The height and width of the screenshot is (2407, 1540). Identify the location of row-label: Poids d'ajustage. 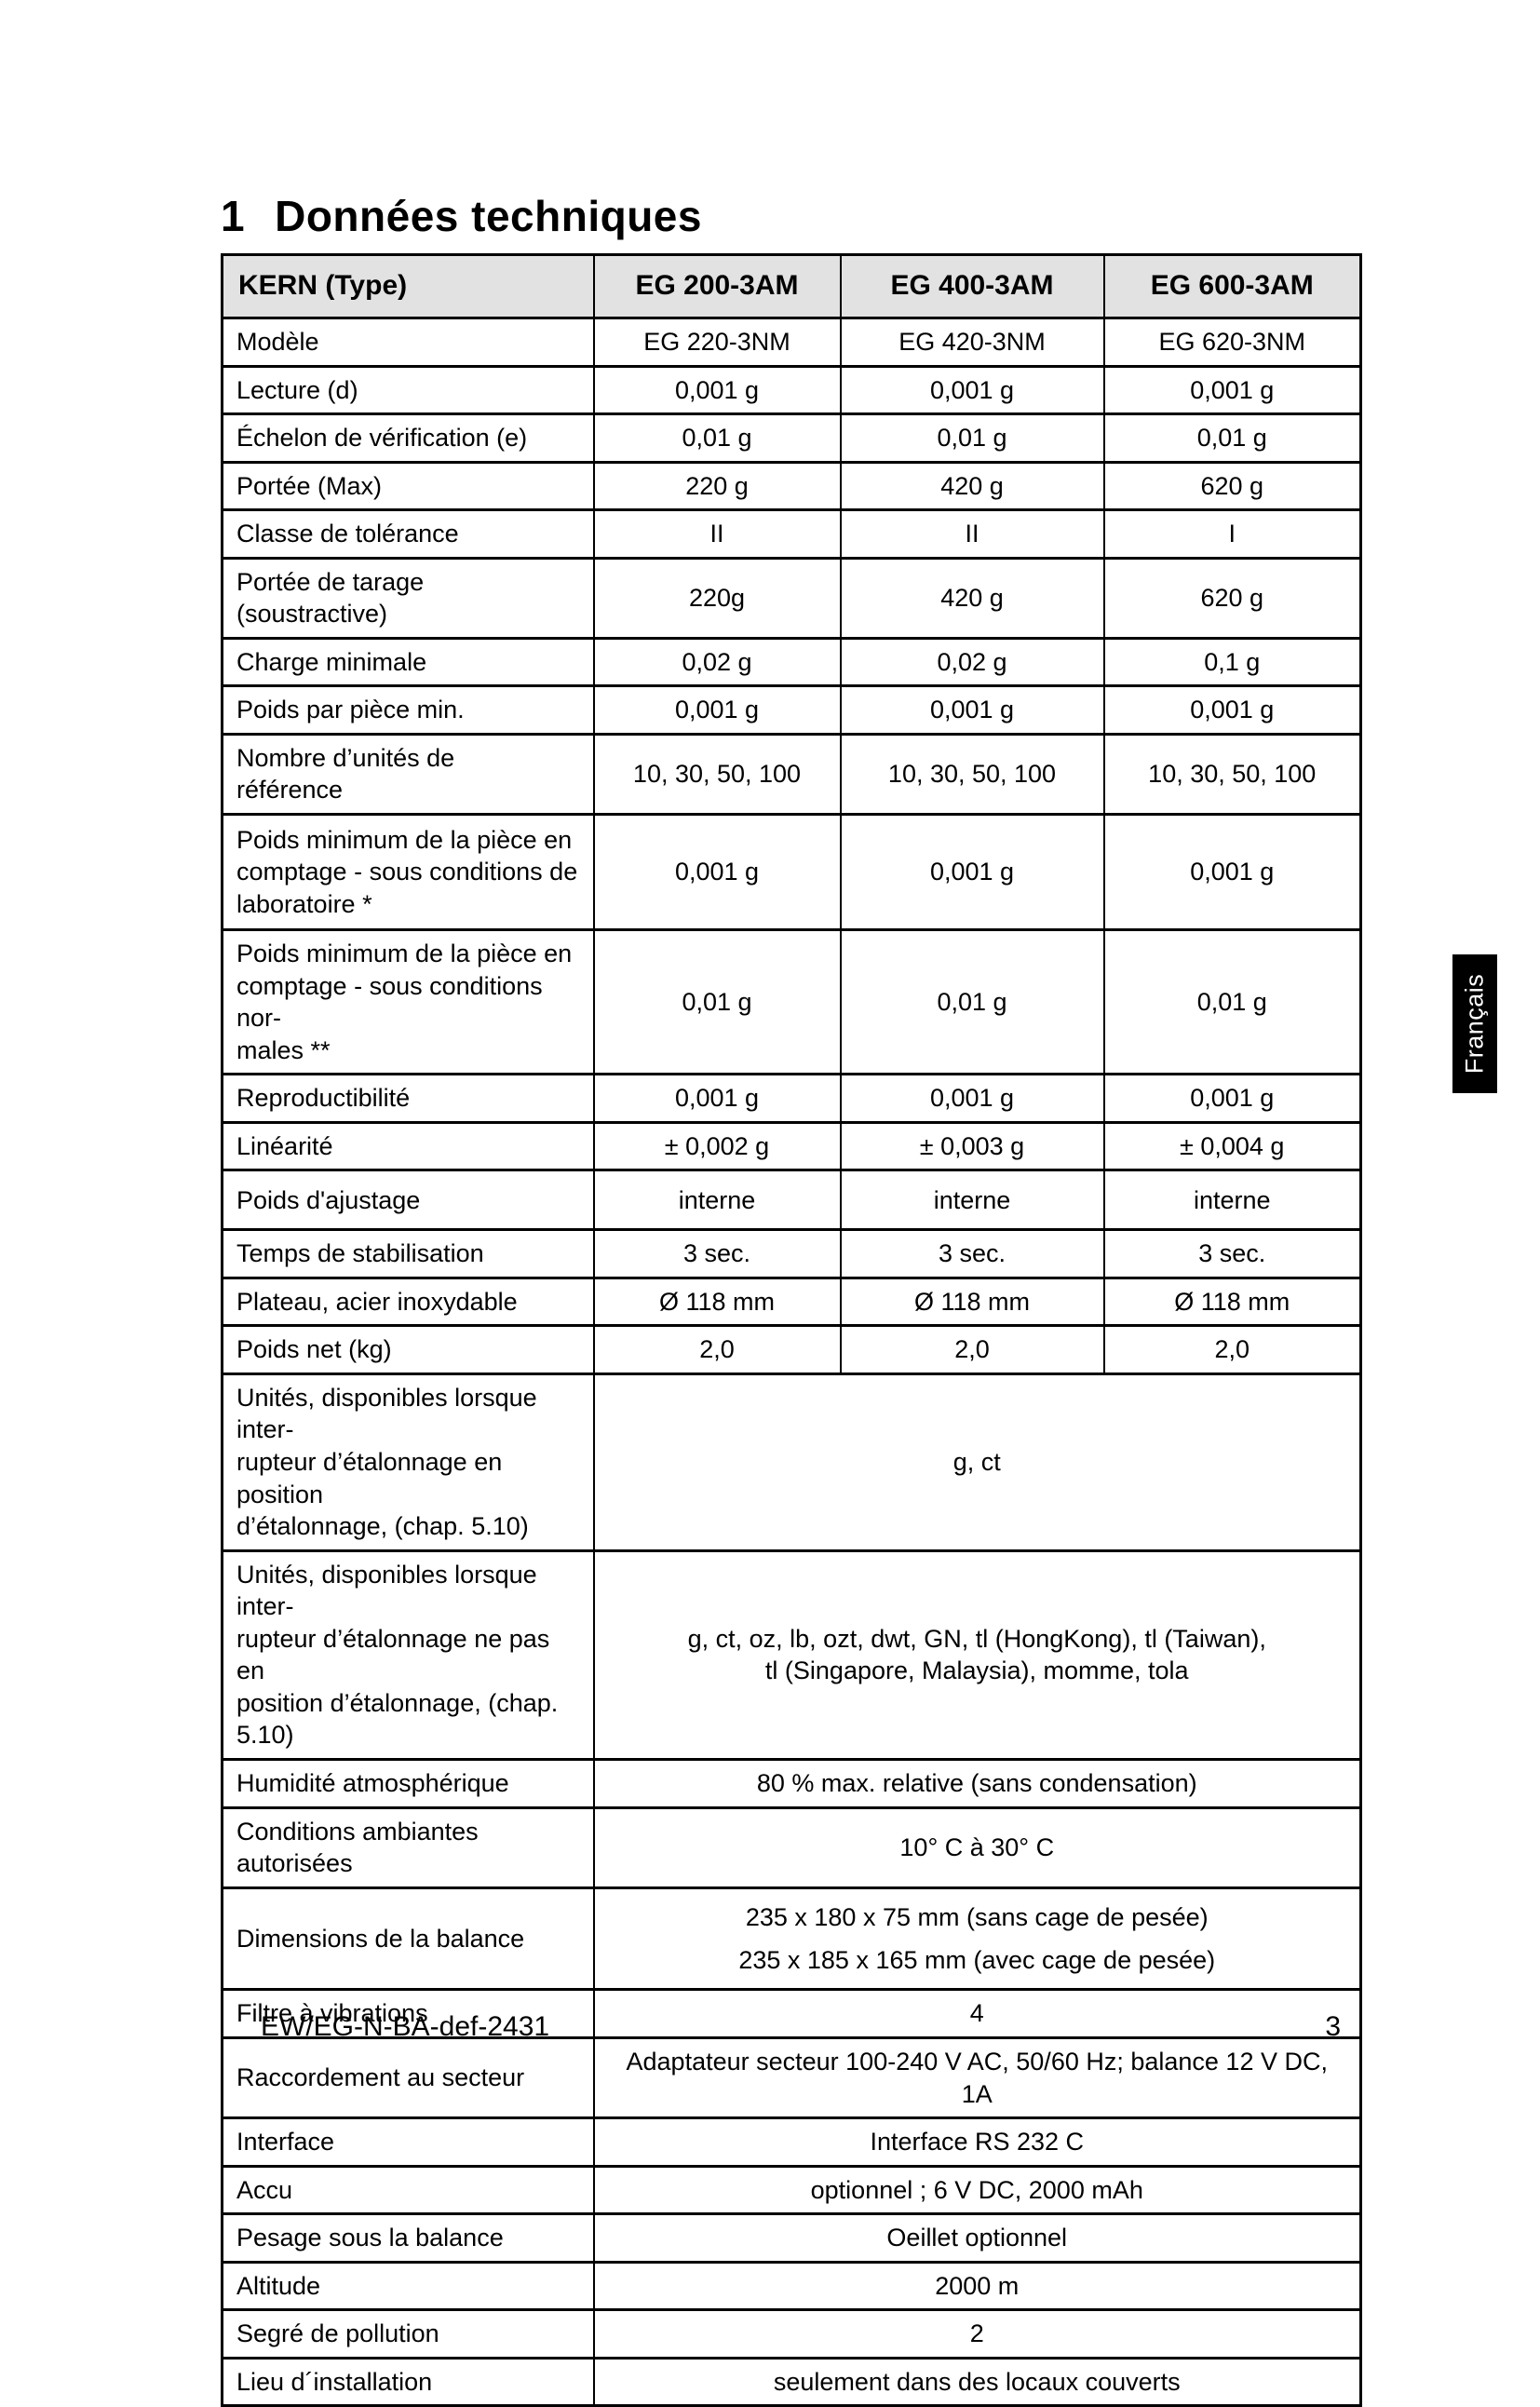
(408, 1200).